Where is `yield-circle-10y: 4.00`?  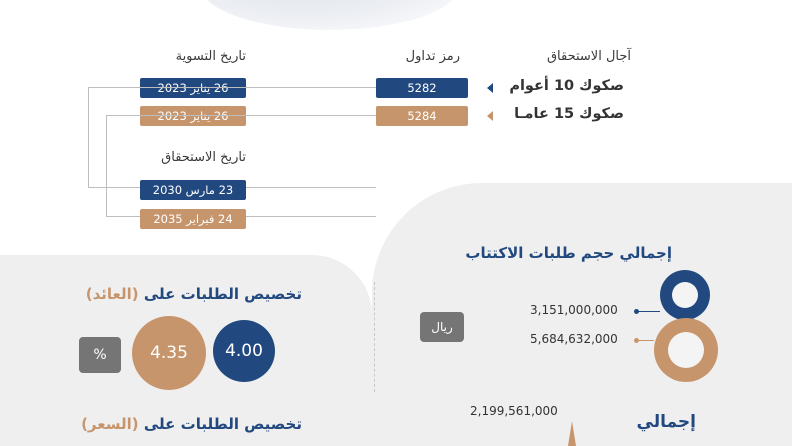 yield-circle-10y: 4.00 is located at coordinates (244, 351).